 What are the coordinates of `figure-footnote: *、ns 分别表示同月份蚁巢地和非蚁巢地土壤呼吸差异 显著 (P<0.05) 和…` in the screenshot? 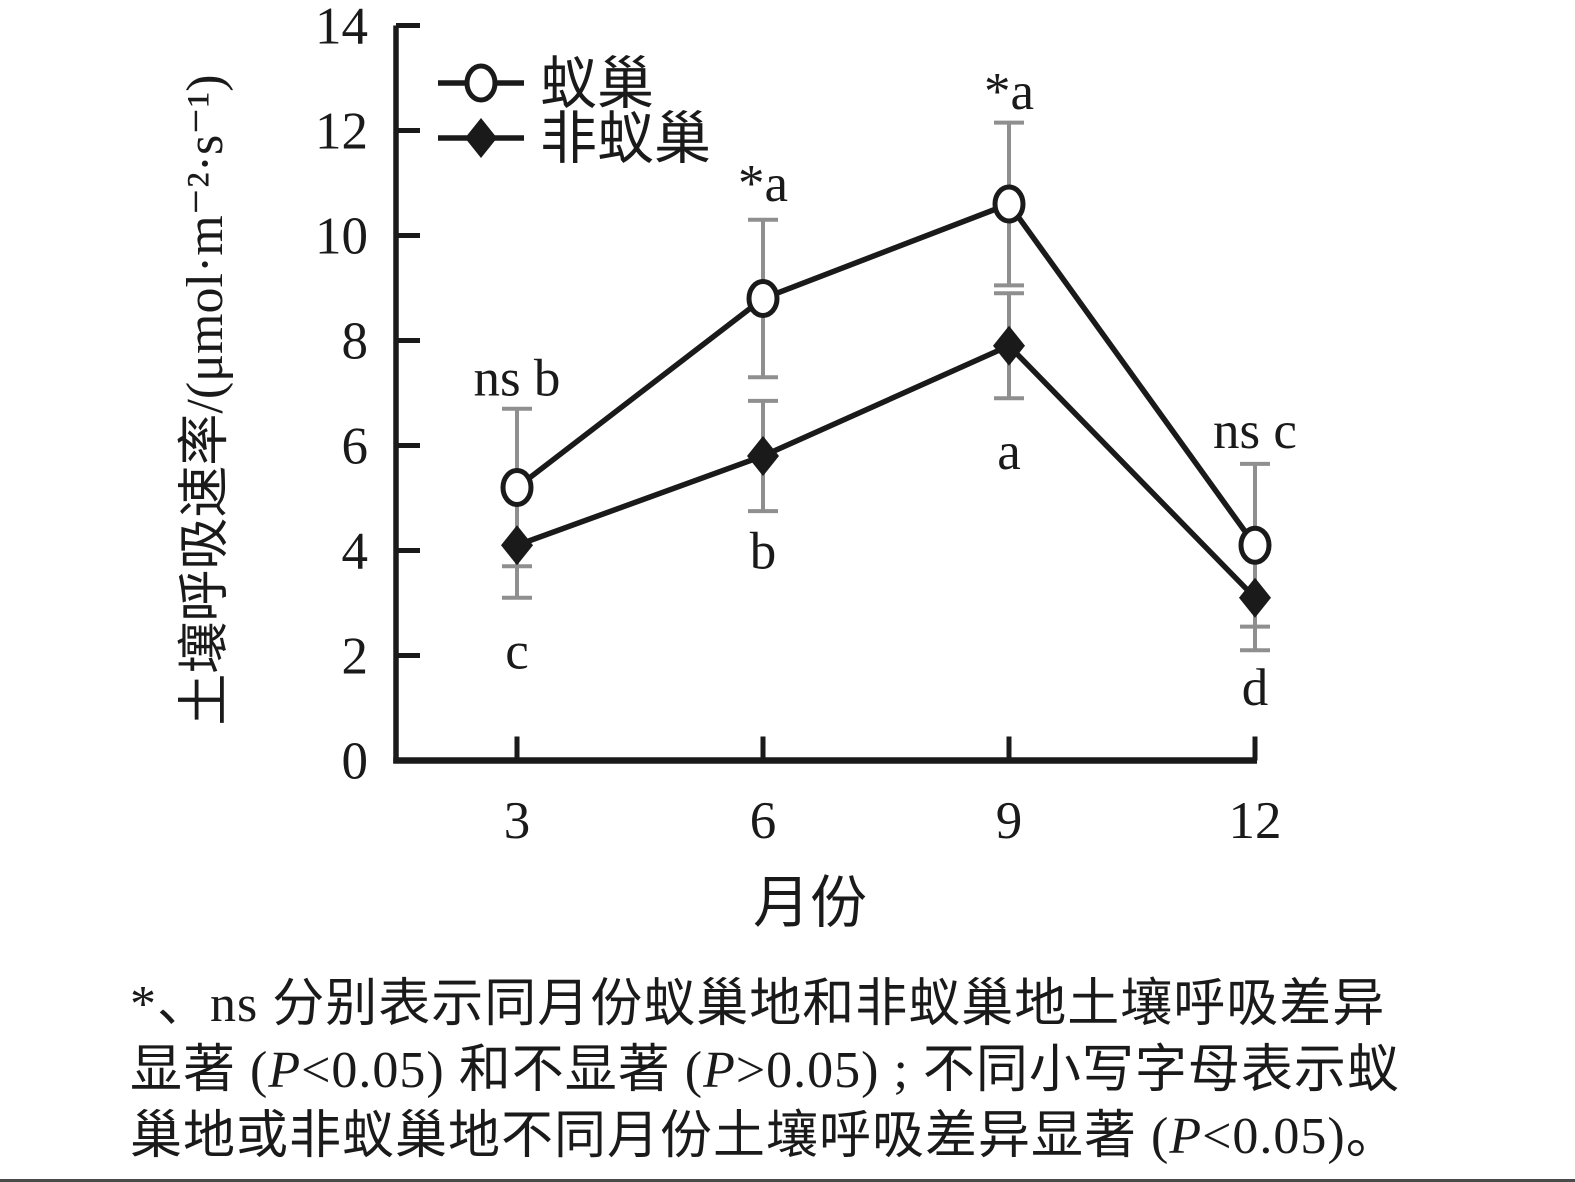 It's located at (830, 1071).